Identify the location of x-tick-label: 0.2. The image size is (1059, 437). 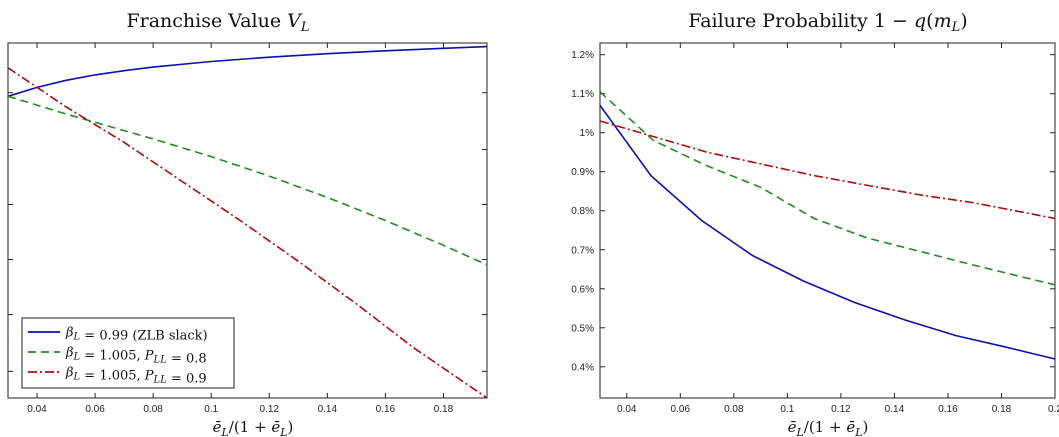
(1053, 409).